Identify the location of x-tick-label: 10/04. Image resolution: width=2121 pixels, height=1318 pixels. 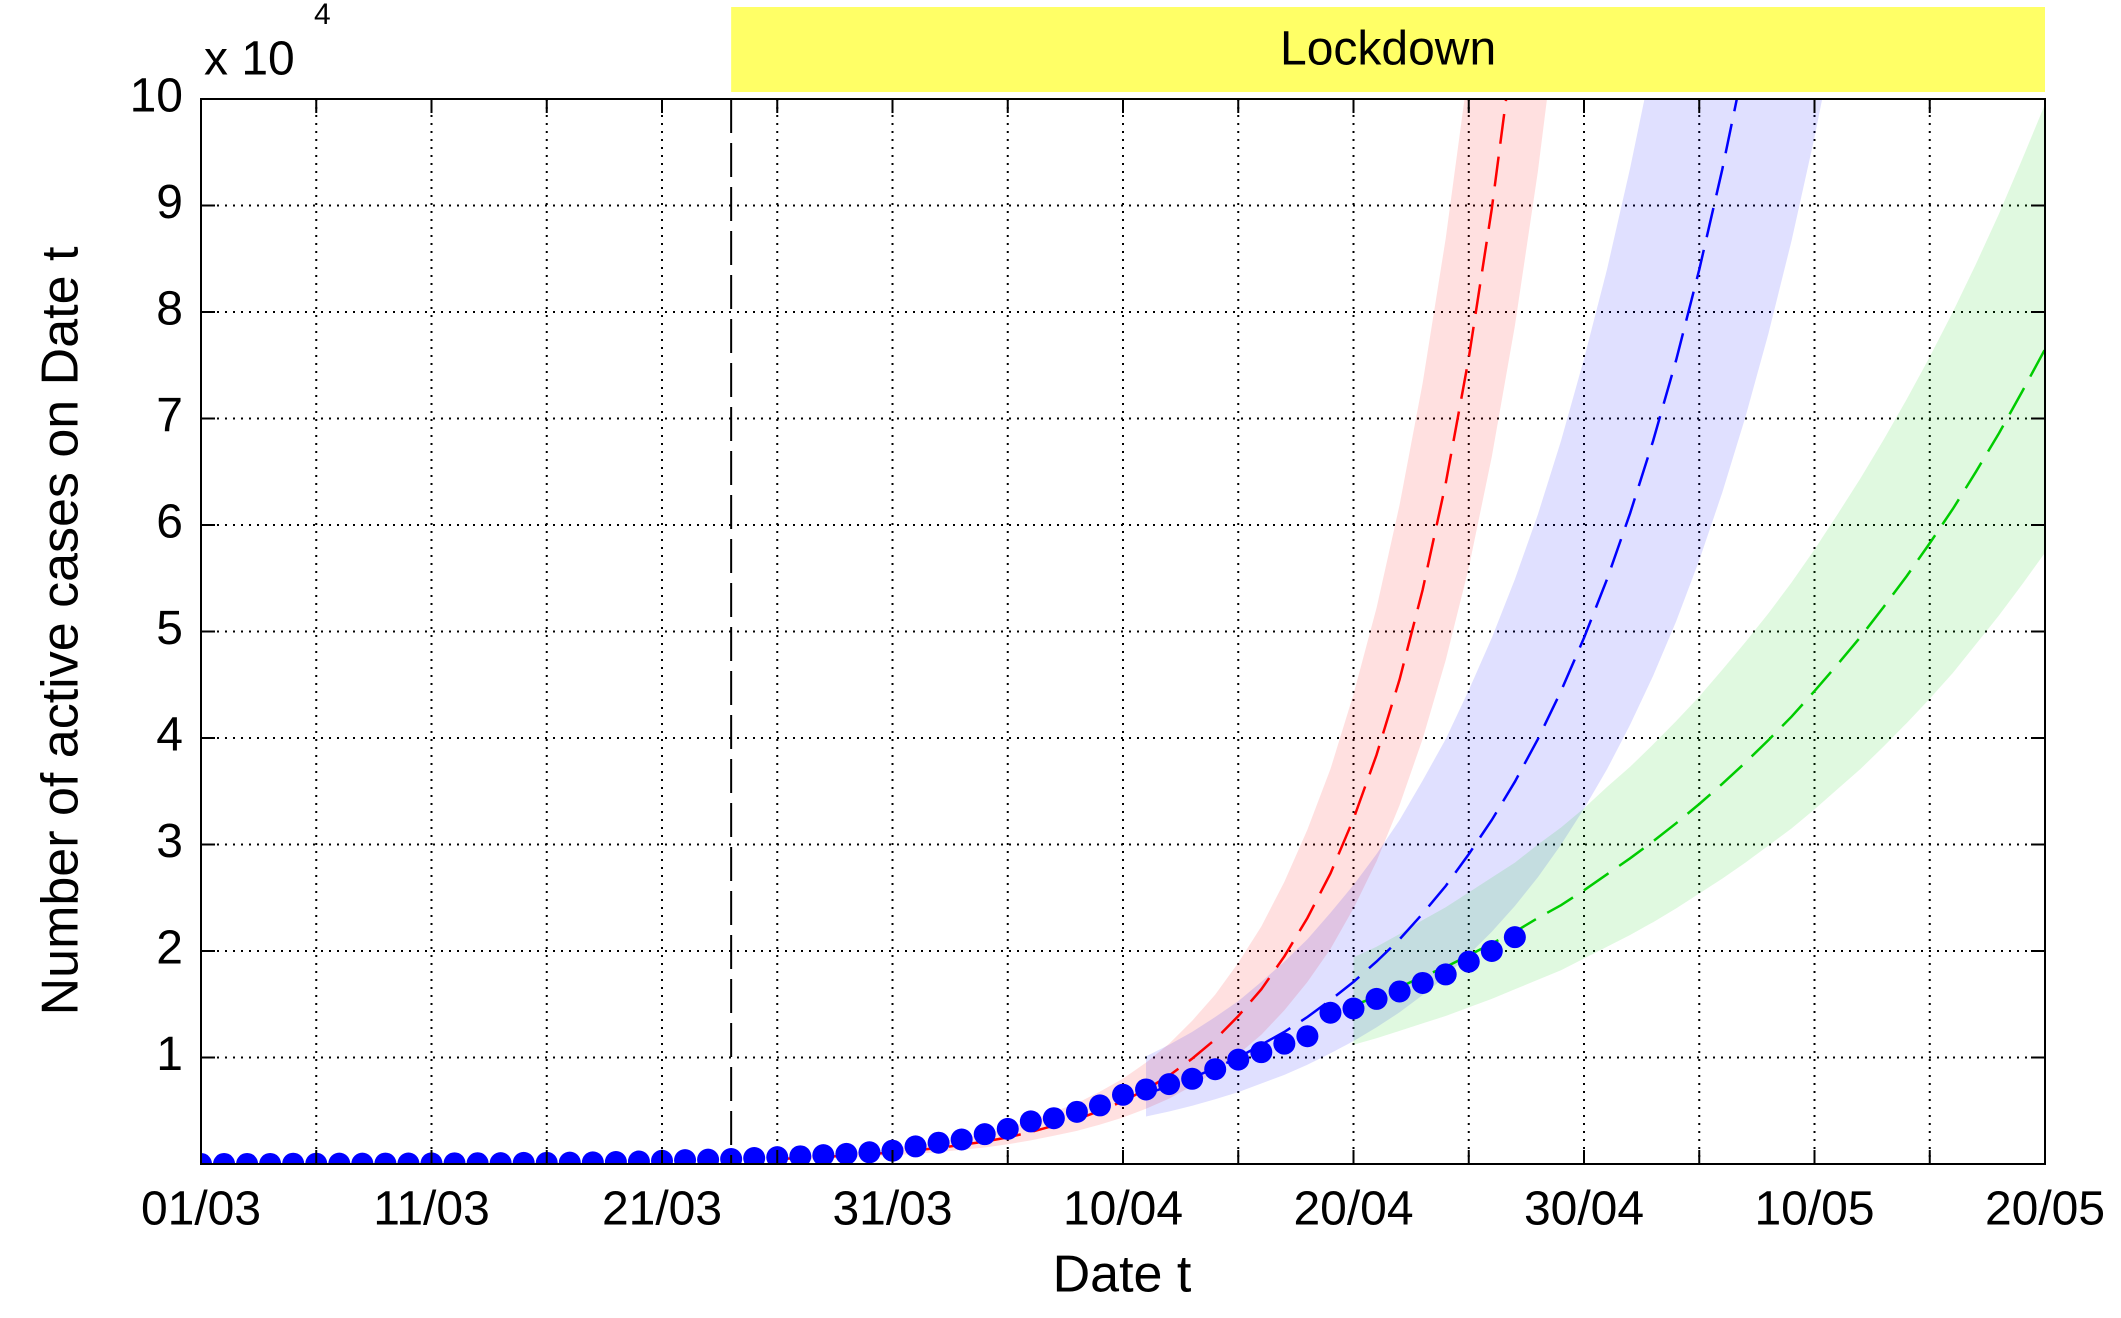
(1123, 1209).